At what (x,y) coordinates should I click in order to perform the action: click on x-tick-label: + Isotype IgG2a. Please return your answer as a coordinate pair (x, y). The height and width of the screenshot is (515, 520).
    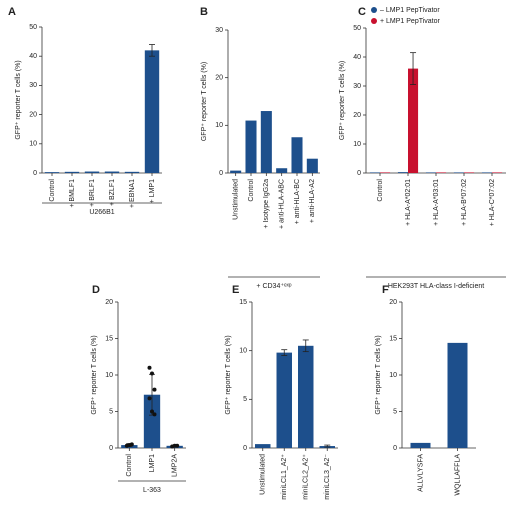
    Looking at the image, I should click on (266, 204).